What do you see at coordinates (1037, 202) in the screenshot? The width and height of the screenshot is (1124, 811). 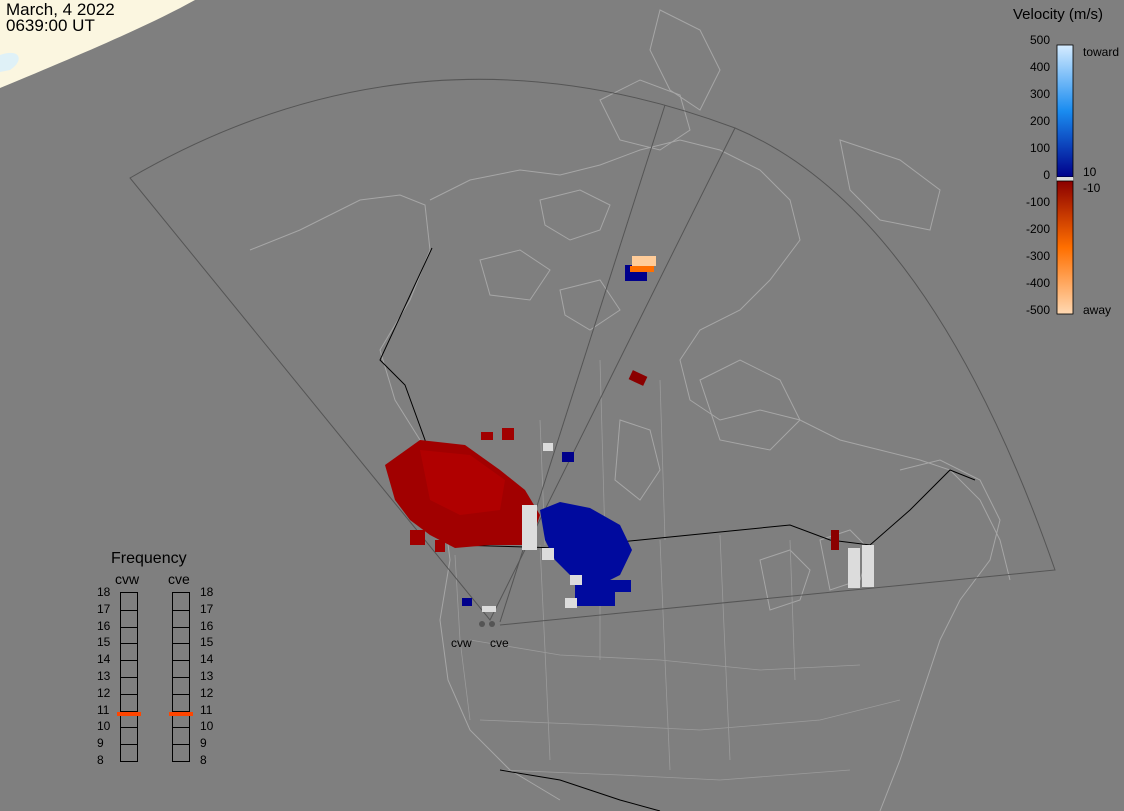 I see `colorbar-tick-label: -100` at bounding box center [1037, 202].